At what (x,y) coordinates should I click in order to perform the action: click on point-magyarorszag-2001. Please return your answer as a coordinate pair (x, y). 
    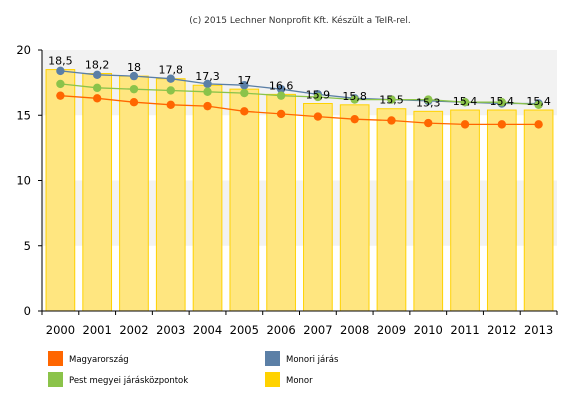
    Looking at the image, I should click on (97, 98).